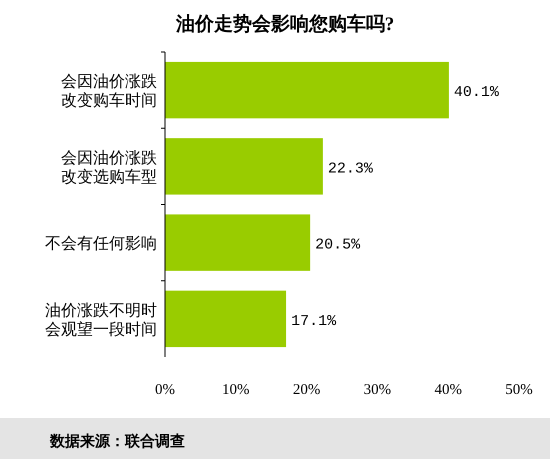  Describe the element at coordinates (101, 244) in the screenshot. I see `y-tick-label: 不会有任何影响` at that location.